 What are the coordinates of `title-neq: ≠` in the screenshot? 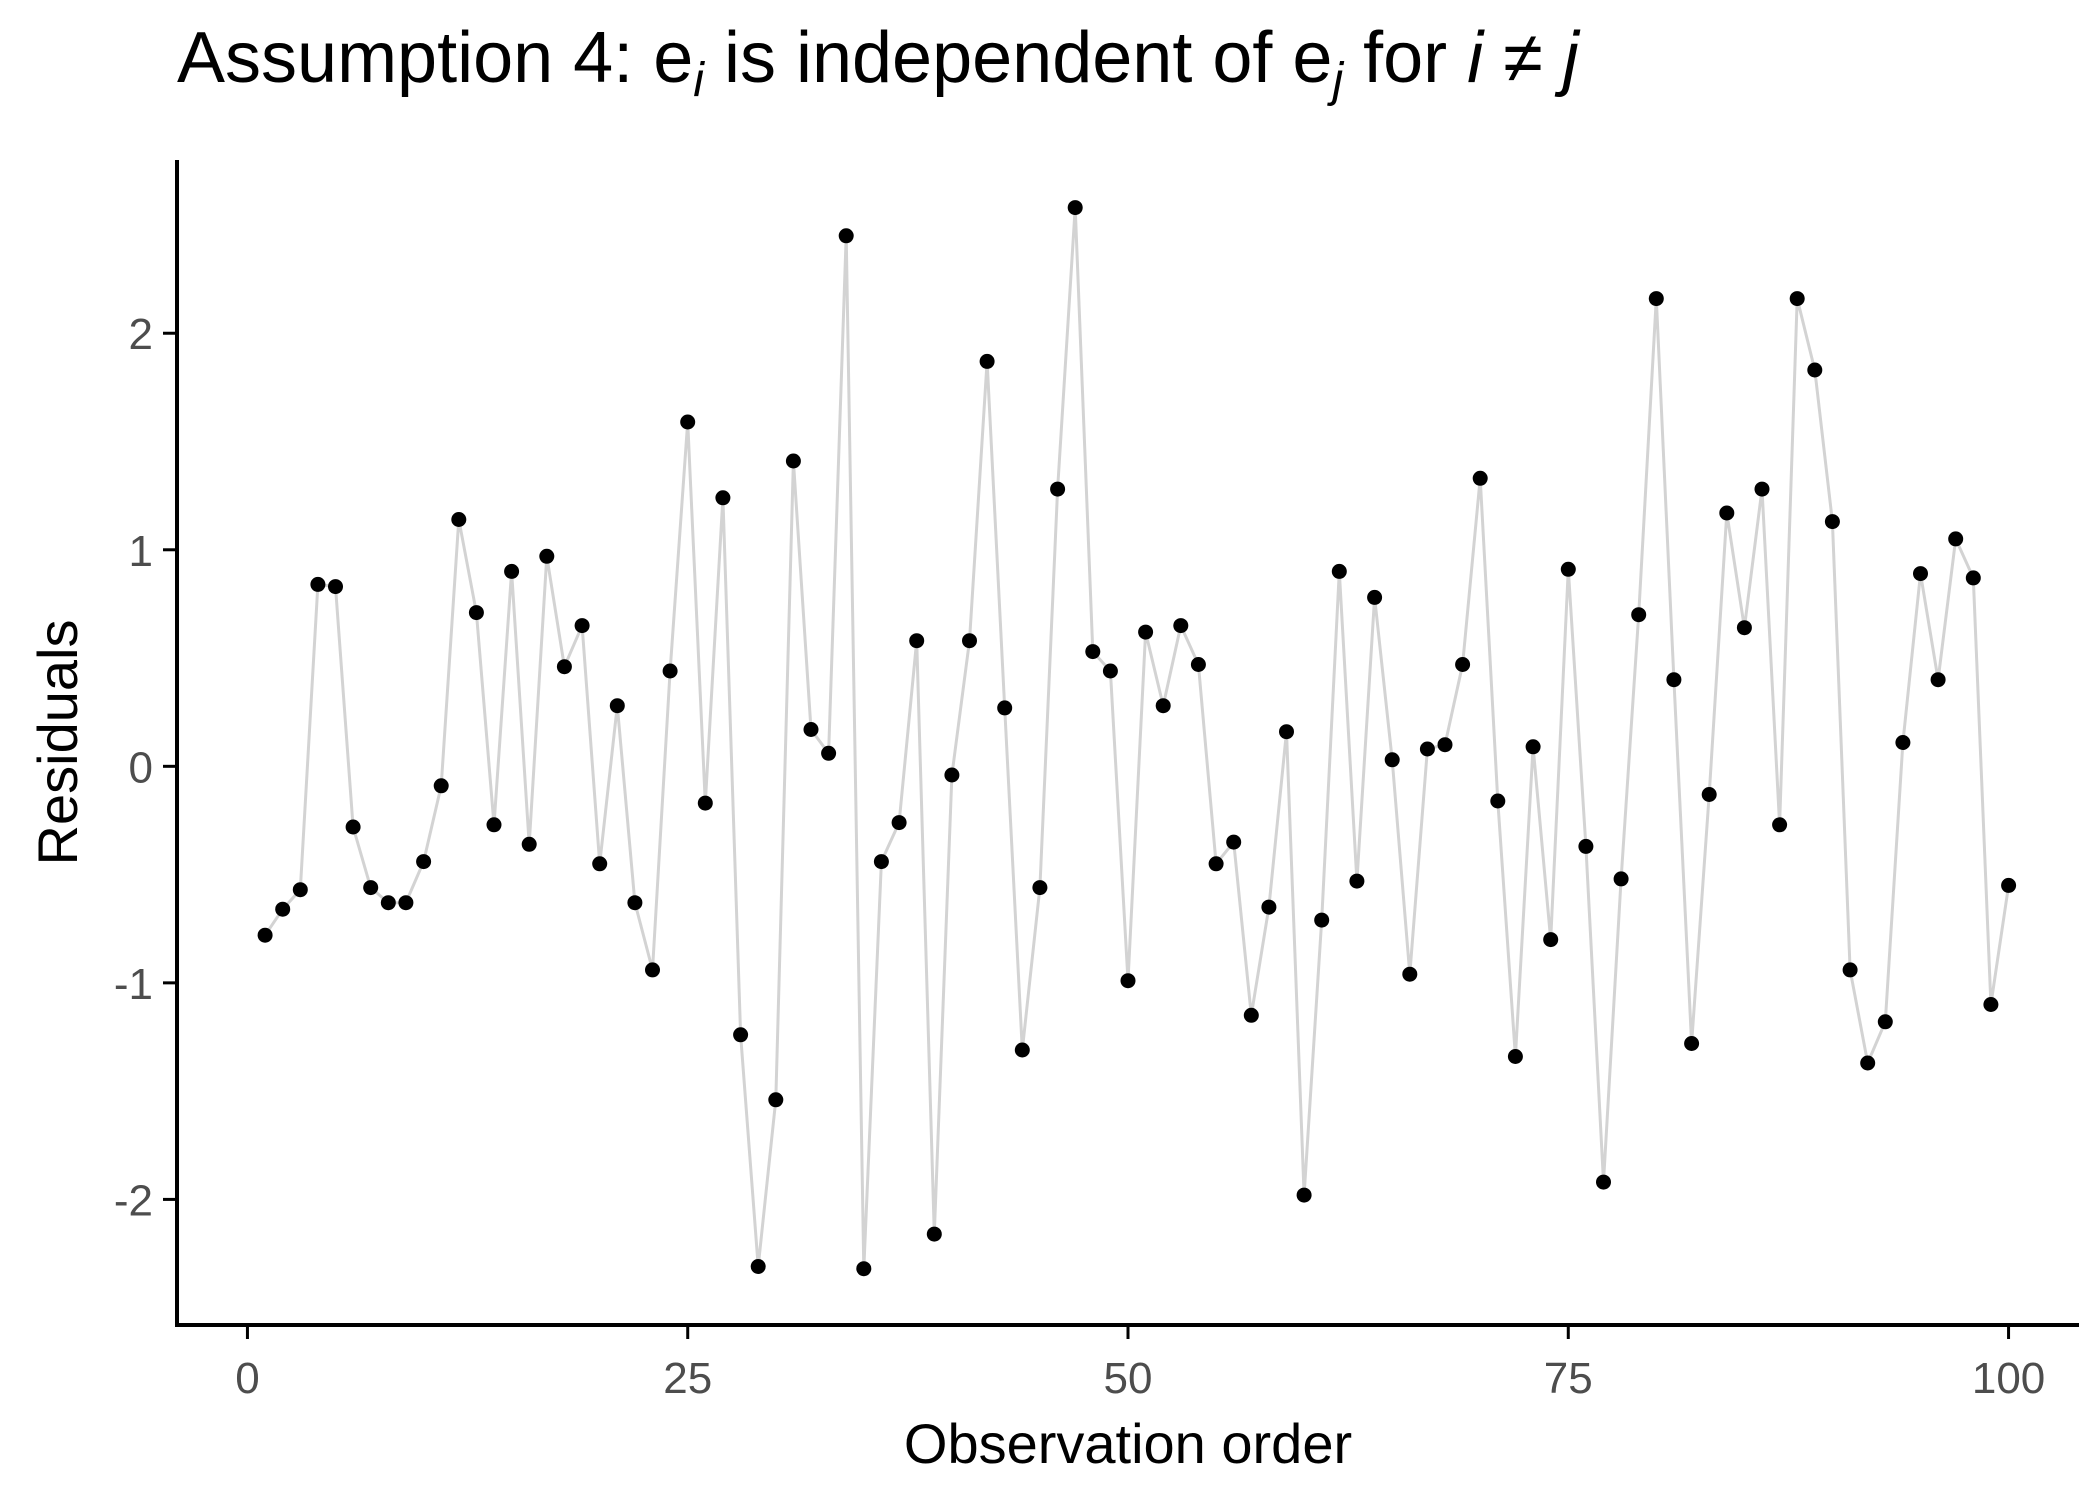 It's located at (1523, 58).